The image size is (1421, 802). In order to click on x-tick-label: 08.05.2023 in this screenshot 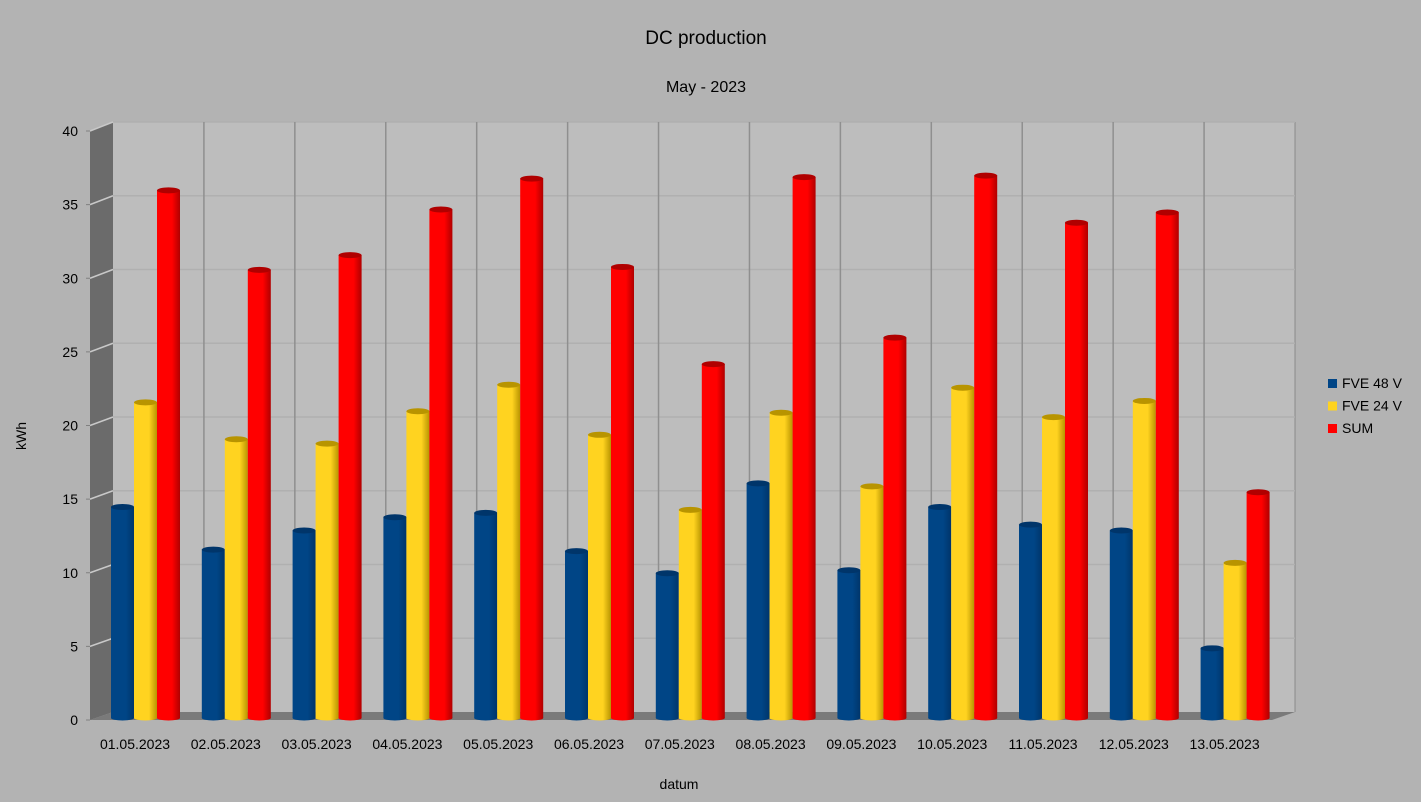, I will do `click(771, 744)`.